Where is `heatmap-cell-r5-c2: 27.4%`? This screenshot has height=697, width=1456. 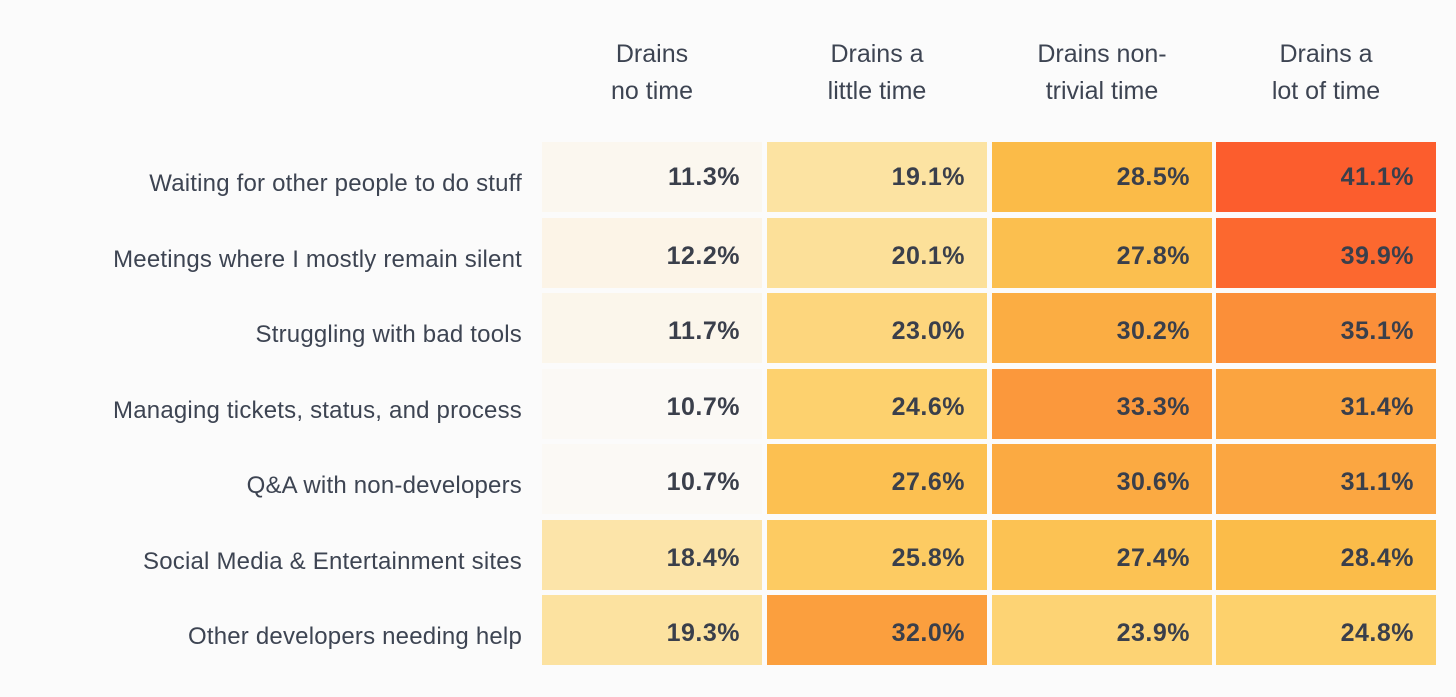 heatmap-cell-r5-c2: 27.4% is located at coordinates (1102, 554).